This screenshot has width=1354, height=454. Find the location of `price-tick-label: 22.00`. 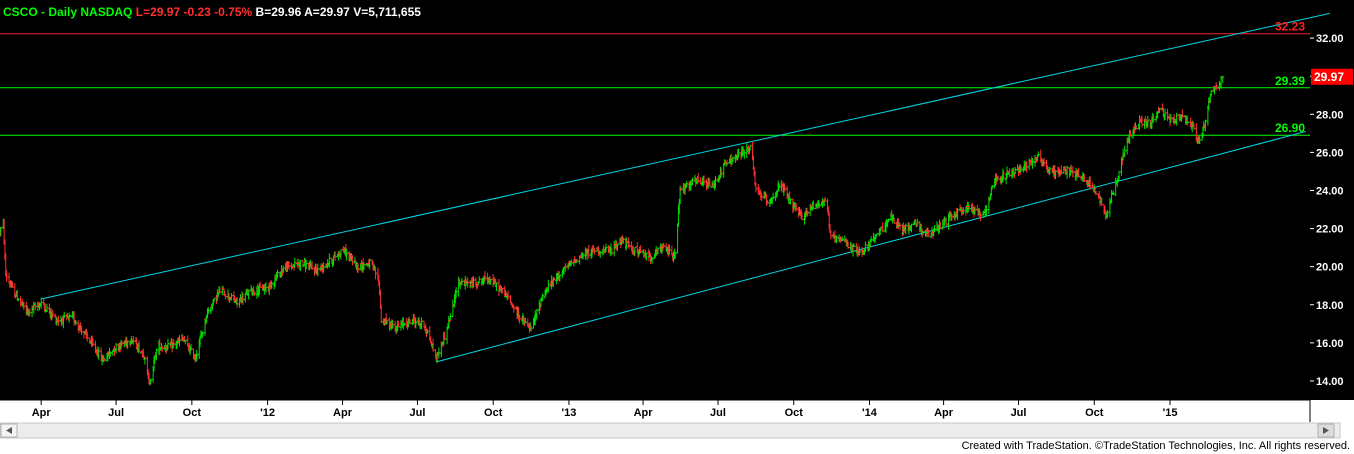

price-tick-label: 22.00 is located at coordinates (1330, 230).